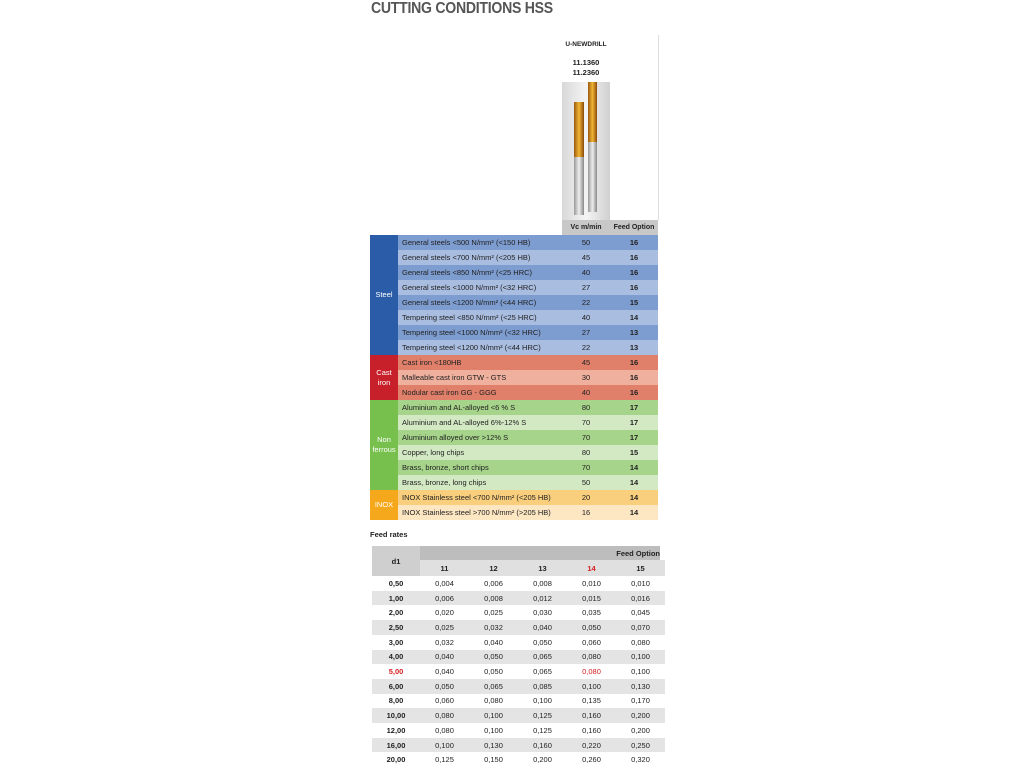  What do you see at coordinates (640, 730) in the screenshot?
I see `feed-rate: 0,200` at bounding box center [640, 730].